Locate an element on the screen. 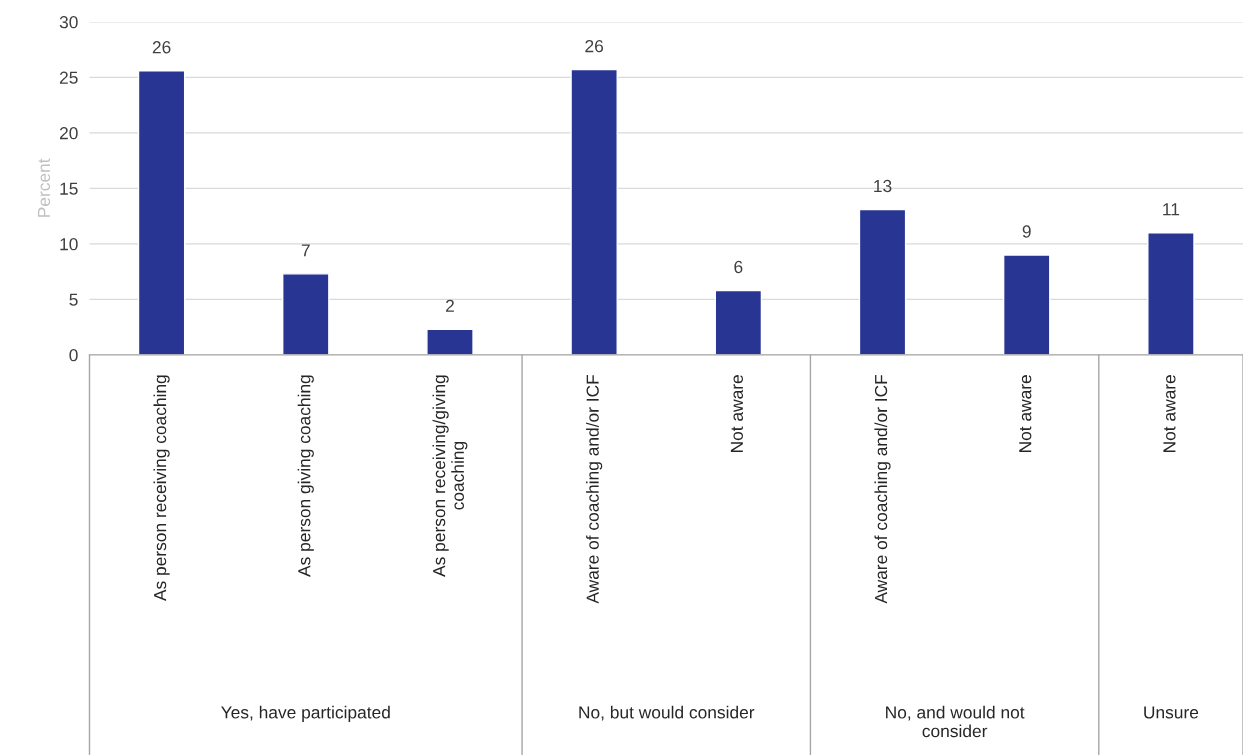  data-label: 11 is located at coordinates (1171, 209).